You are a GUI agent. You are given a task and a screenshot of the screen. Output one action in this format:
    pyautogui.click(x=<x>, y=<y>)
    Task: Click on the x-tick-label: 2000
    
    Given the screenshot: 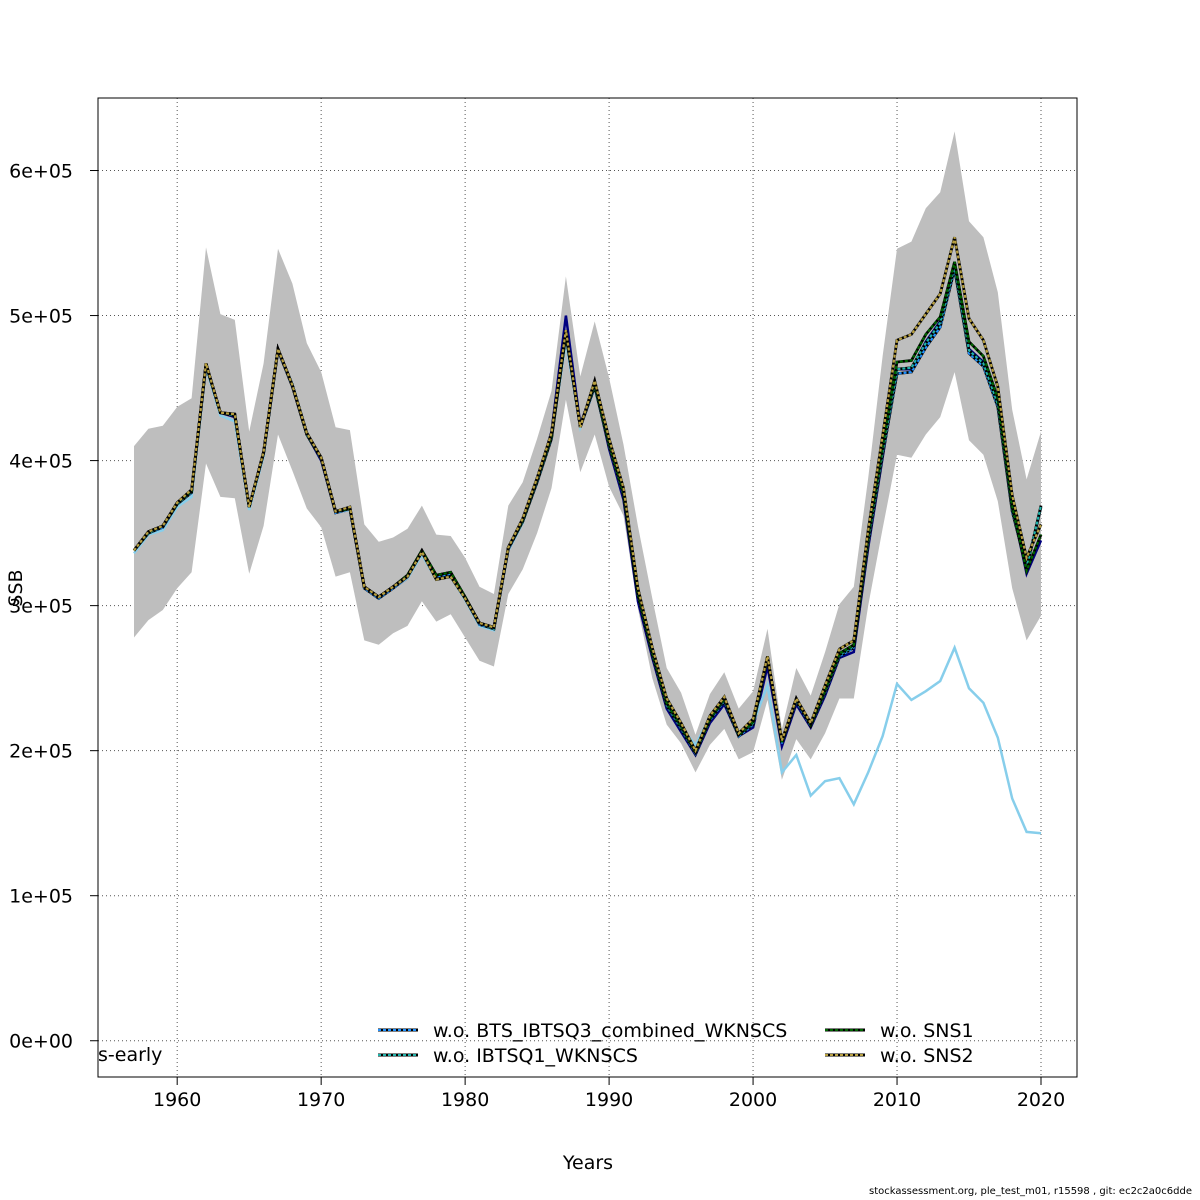 What is the action you would take?
    pyautogui.click(x=753, y=1100)
    